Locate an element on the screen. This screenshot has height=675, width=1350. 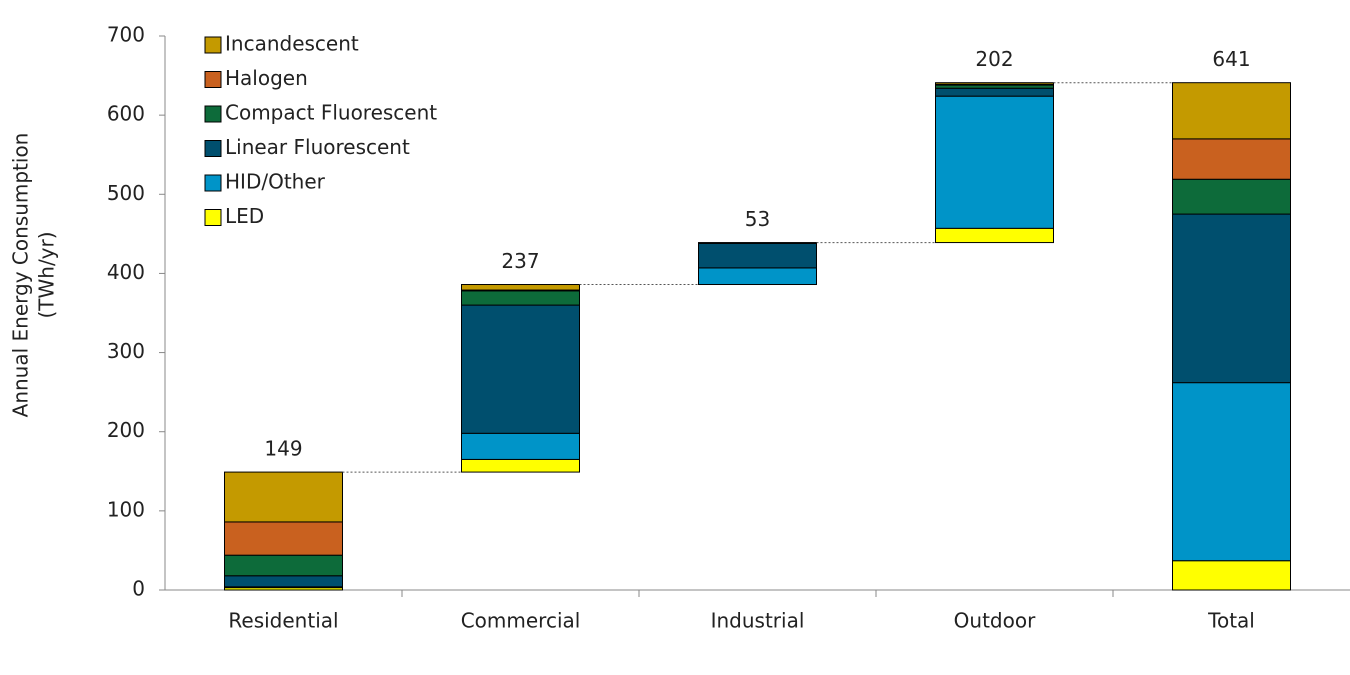
y-tick-label: 600 is located at coordinates (126, 114).